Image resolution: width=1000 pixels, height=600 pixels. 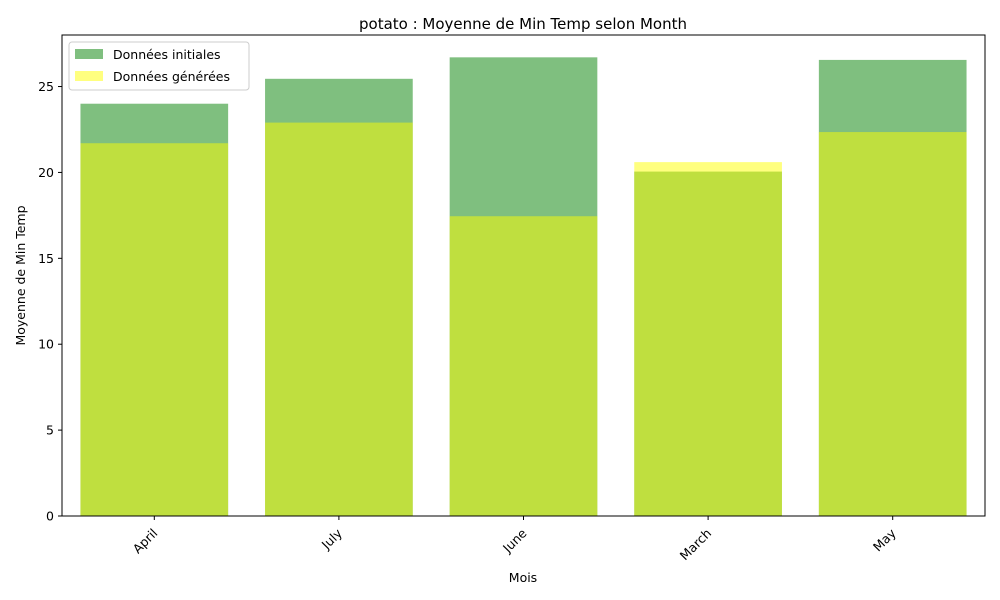 What do you see at coordinates (145, 541) in the screenshot?
I see `x-tick-label-april: April` at bounding box center [145, 541].